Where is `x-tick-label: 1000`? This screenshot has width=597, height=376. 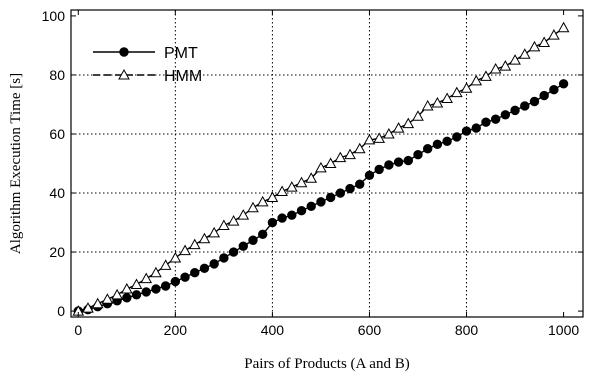
x-tick-label: 1000 is located at coordinates (563, 330).